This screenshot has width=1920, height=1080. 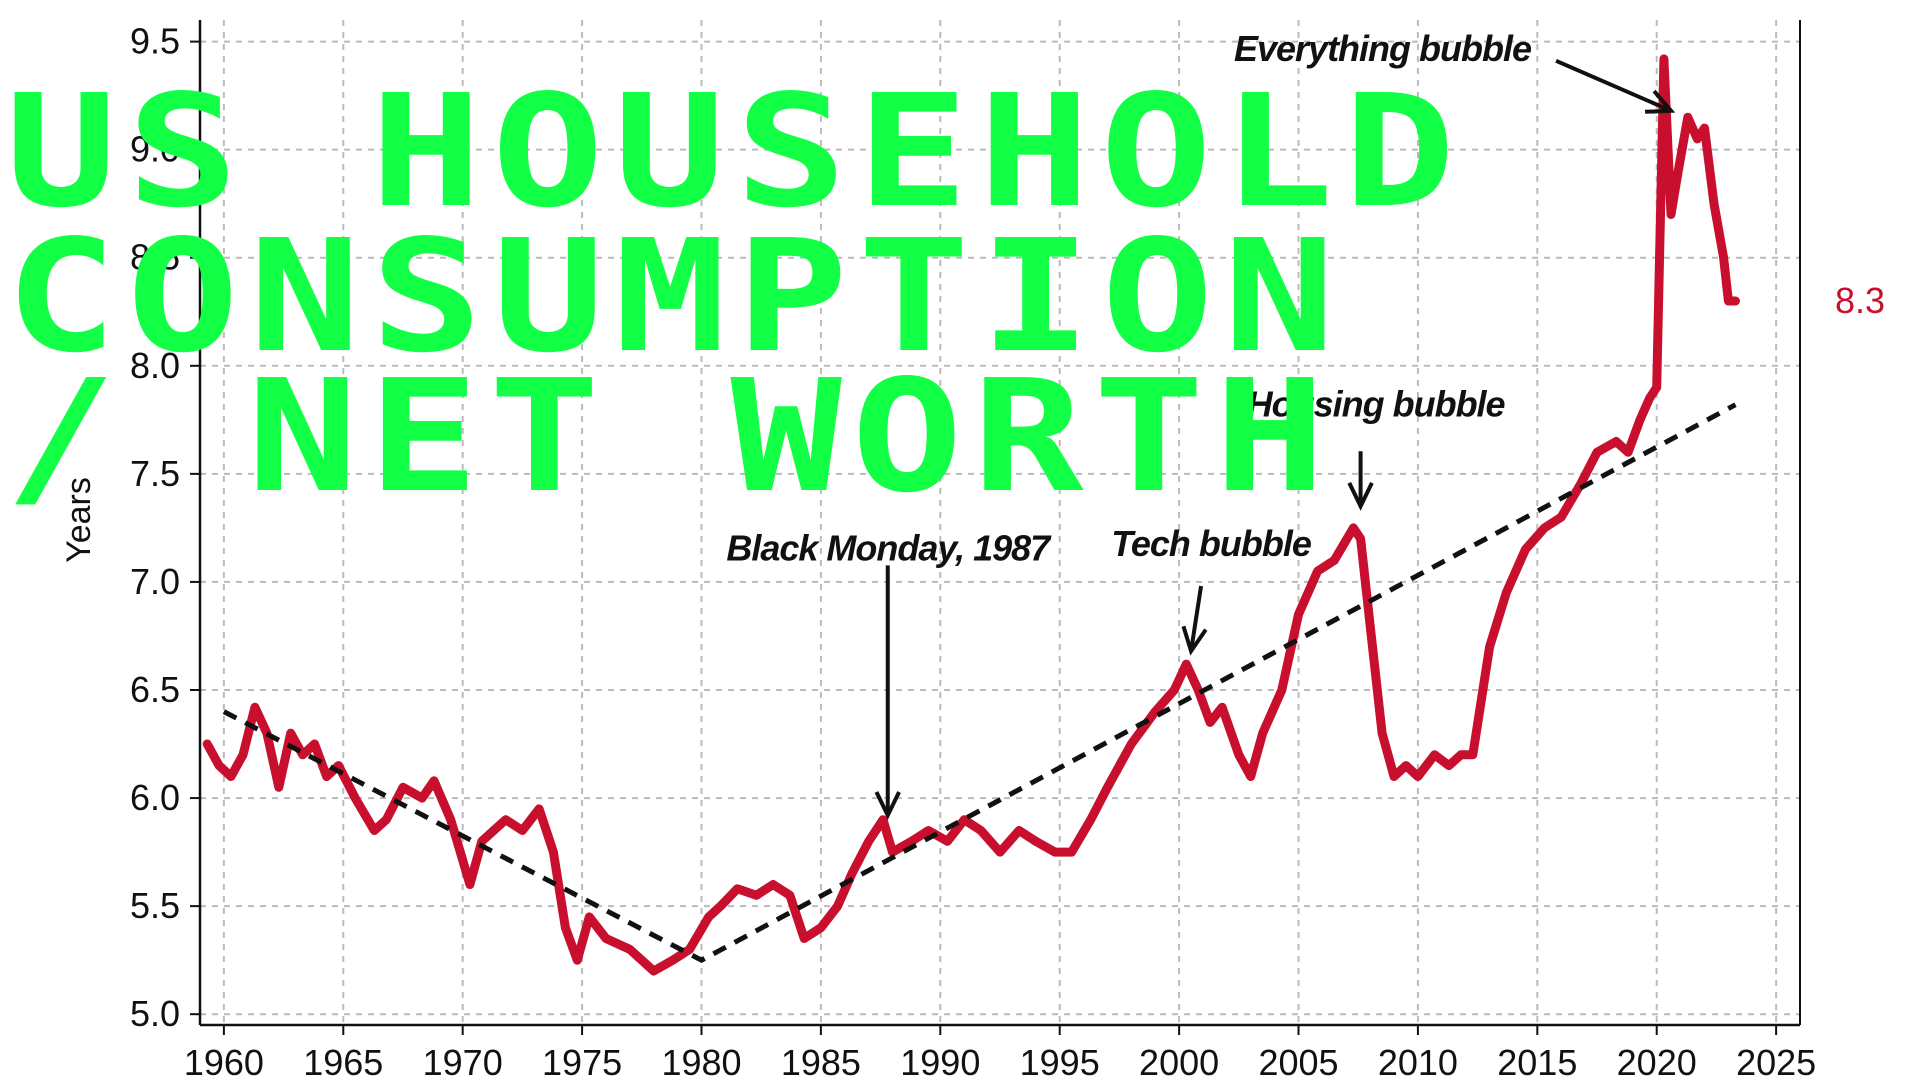 What do you see at coordinates (675, 296) in the screenshot?
I see `title-line-2: CONSUMPTION` at bounding box center [675, 296].